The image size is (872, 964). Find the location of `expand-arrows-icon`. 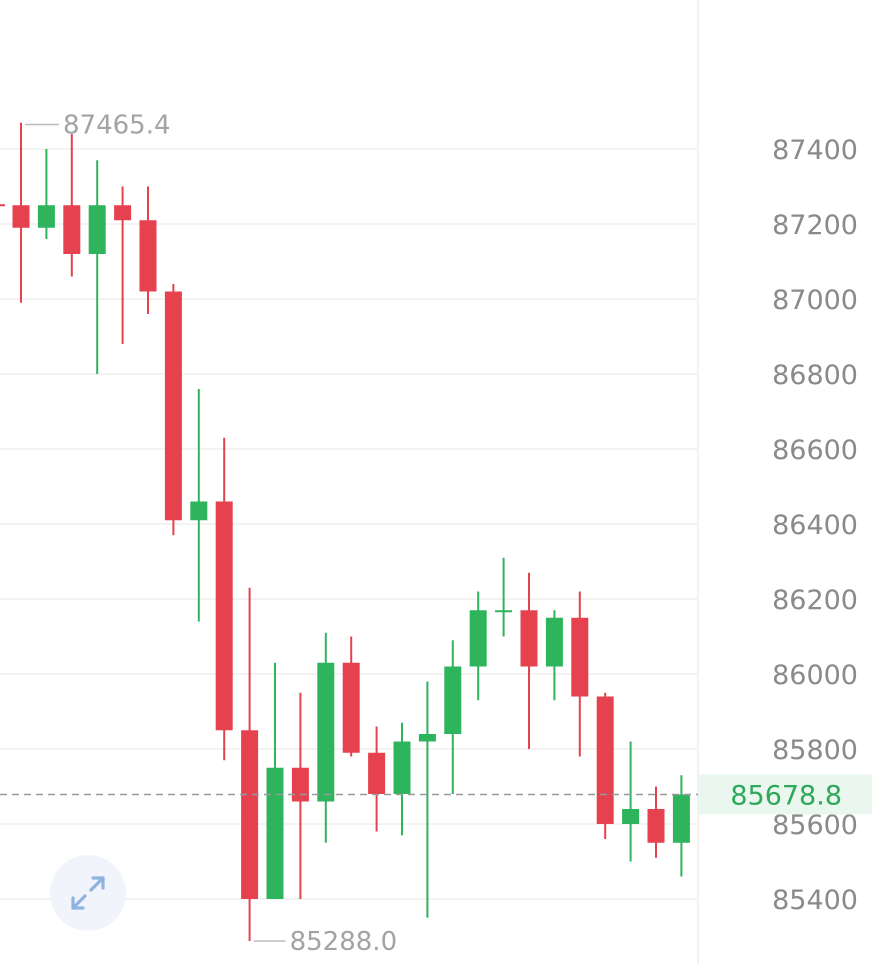

expand-arrows-icon is located at coordinates (88, 893).